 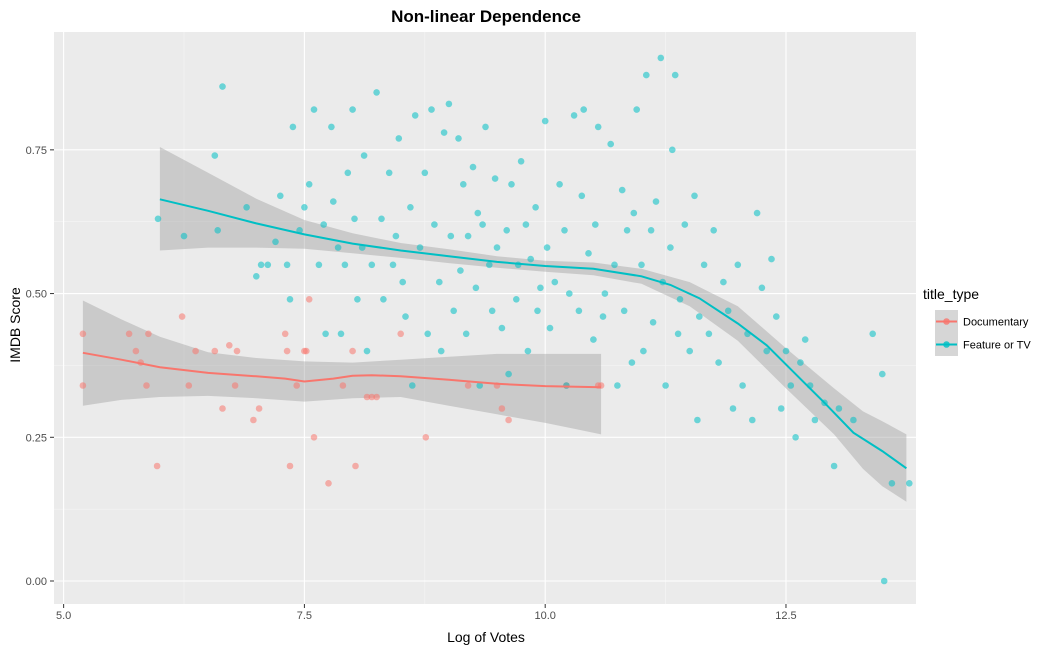 What do you see at coordinates (486, 637) in the screenshot?
I see `x-axis-title: Log of Votes` at bounding box center [486, 637].